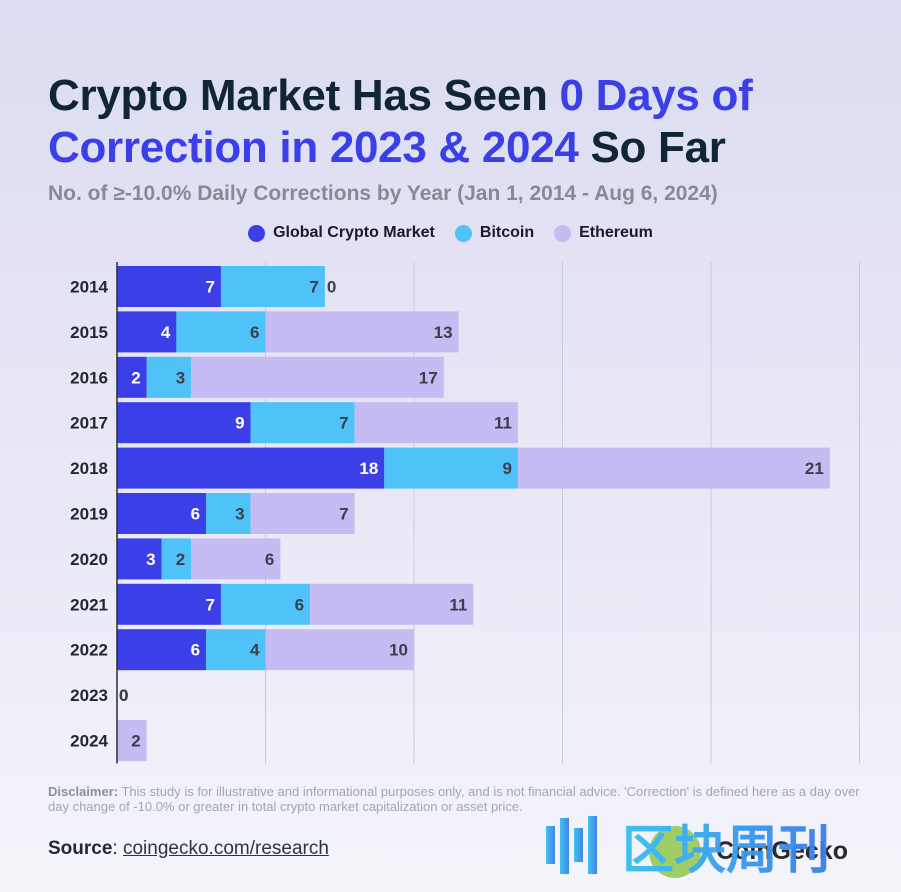  What do you see at coordinates (89, 377) in the screenshot?
I see `y-tick-label: 2016` at bounding box center [89, 377].